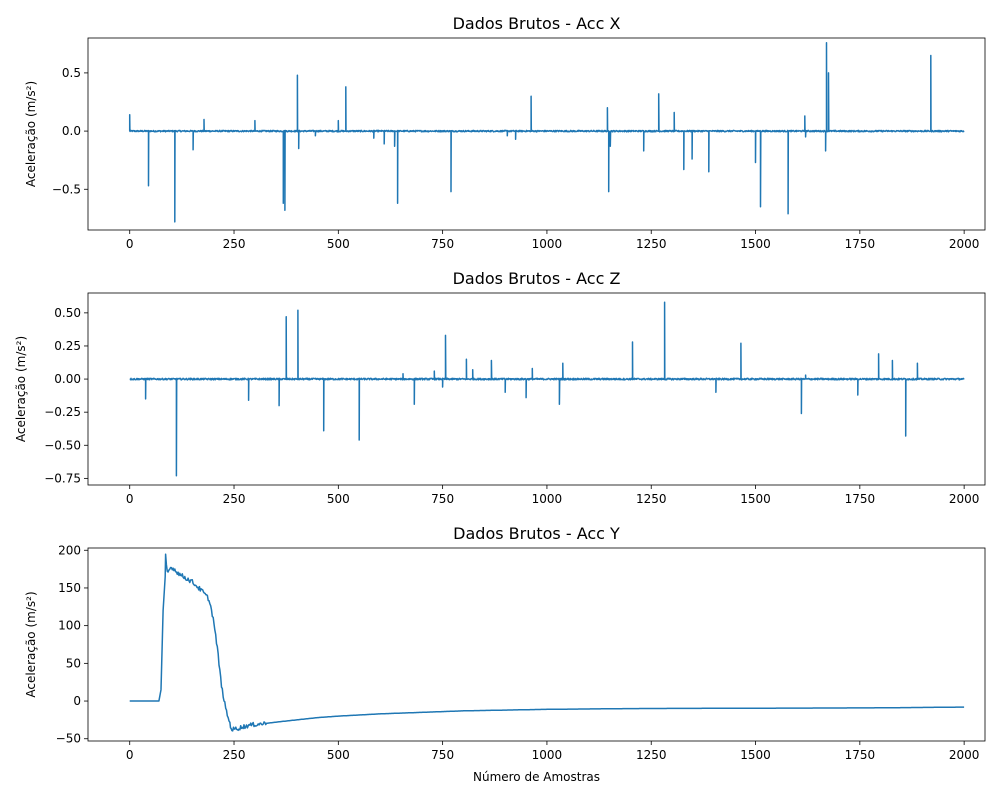 The width and height of the screenshot is (1000, 800). I want to click on y-axis-label-3: Aceleração (m/s²), so click(31, 644).